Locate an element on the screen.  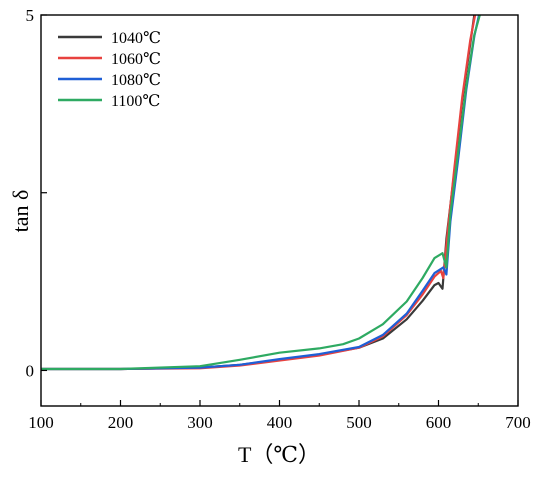
y-tick-label: 5 is located at coordinates (30, 15).